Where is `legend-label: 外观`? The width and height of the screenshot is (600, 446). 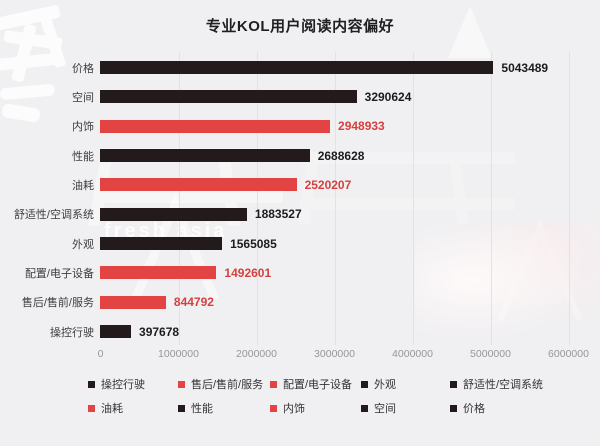
legend-label: 外观 is located at coordinates (385, 385).